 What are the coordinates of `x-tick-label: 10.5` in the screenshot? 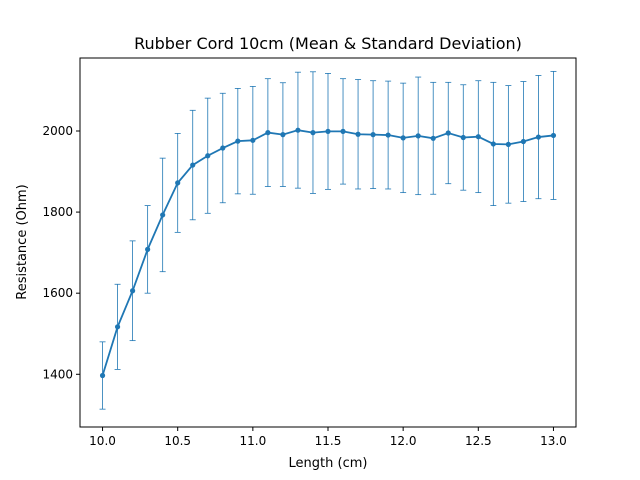 It's located at (177, 441).